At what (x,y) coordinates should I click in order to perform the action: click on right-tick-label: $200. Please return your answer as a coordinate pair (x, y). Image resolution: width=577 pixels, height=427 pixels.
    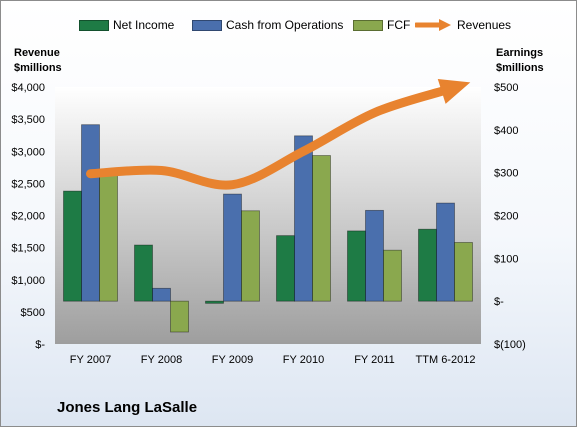
    Looking at the image, I should click on (506, 217).